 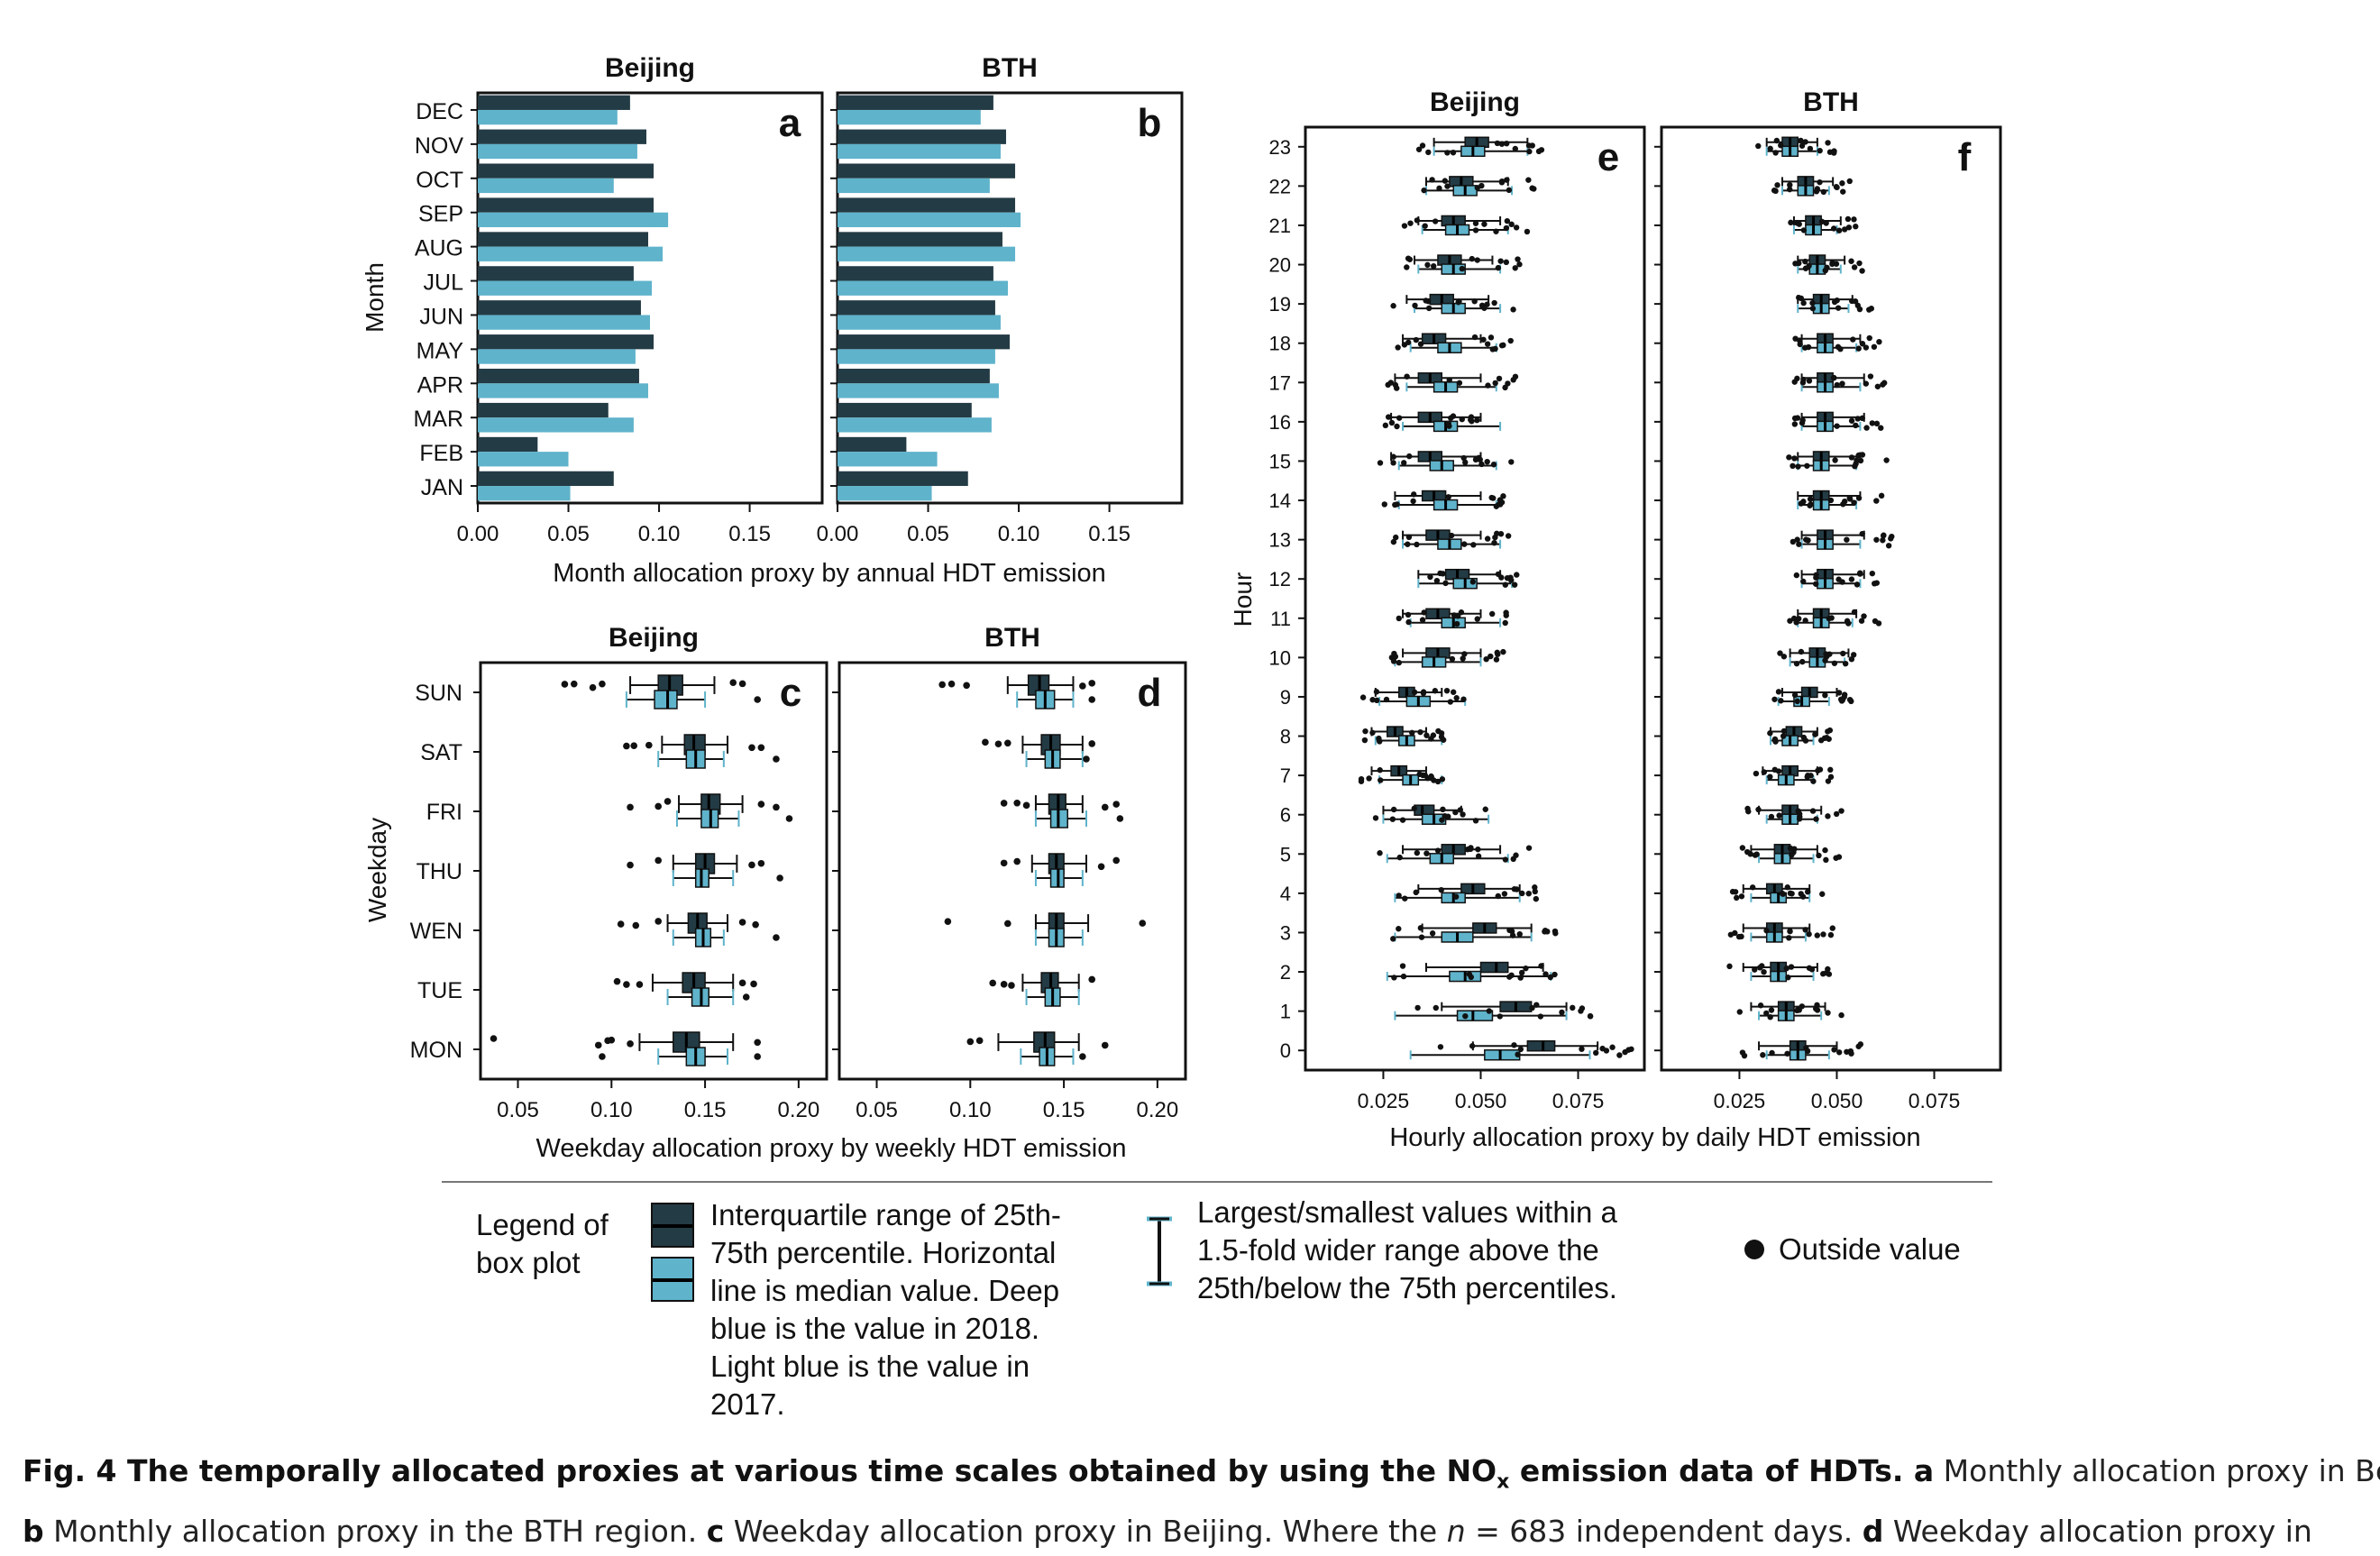 What do you see at coordinates (1965, 157) in the screenshot?
I see `panel-f-letter: f` at bounding box center [1965, 157].